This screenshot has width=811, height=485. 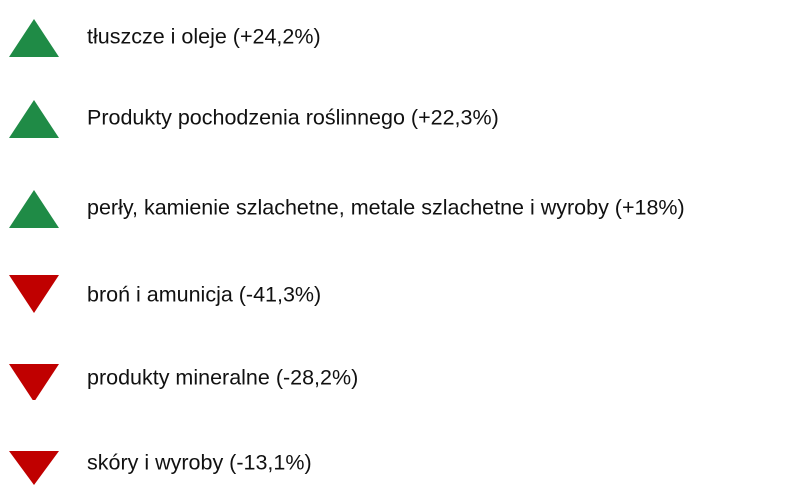 I want to click on item-label: broń i amunicja (-41,3%), so click(x=204, y=294).